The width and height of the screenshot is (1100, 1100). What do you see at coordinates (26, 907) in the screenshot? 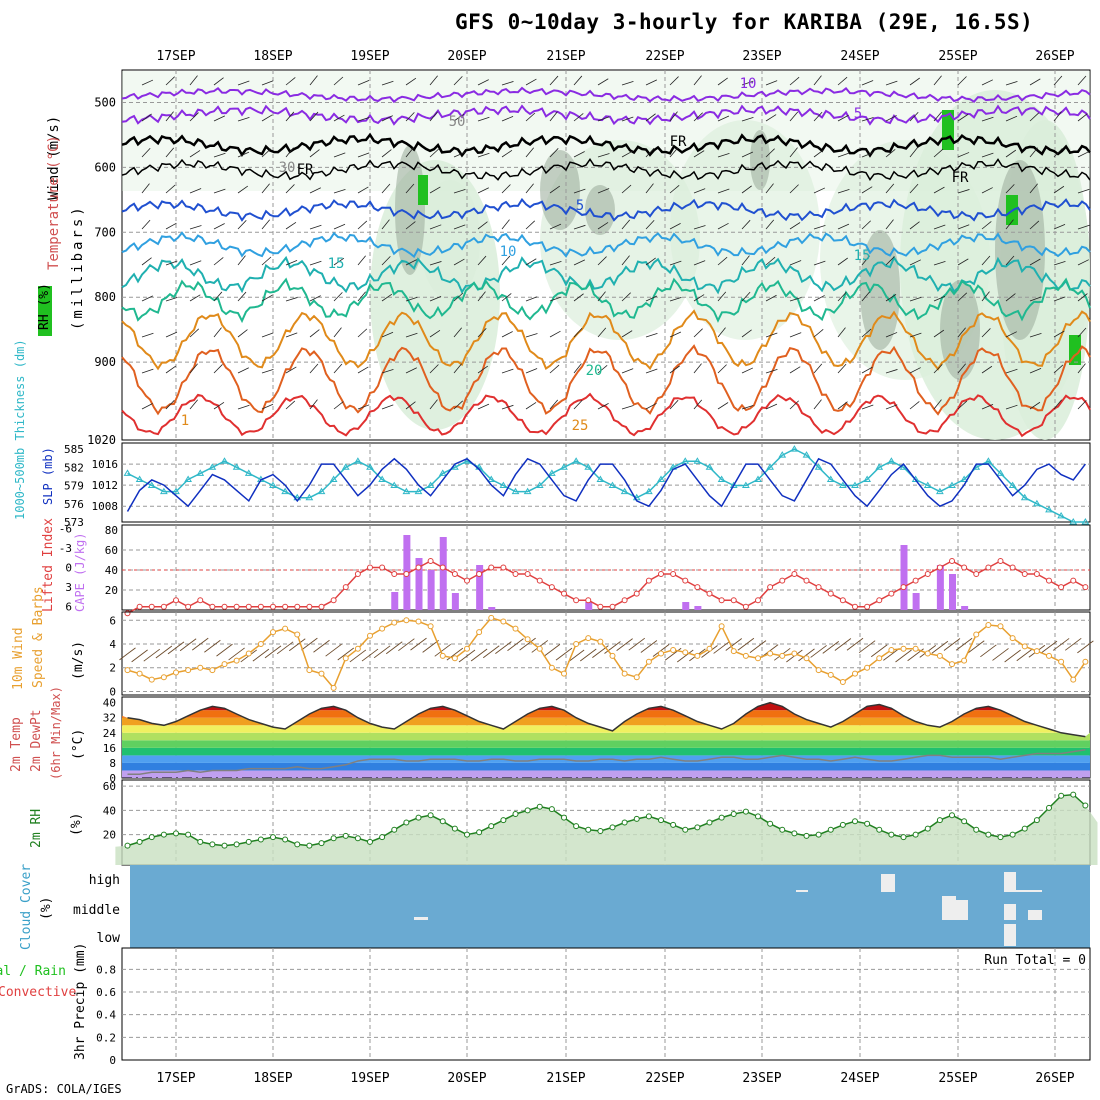
I see `cloud-label: Cloud Cover` at bounding box center [26, 907].